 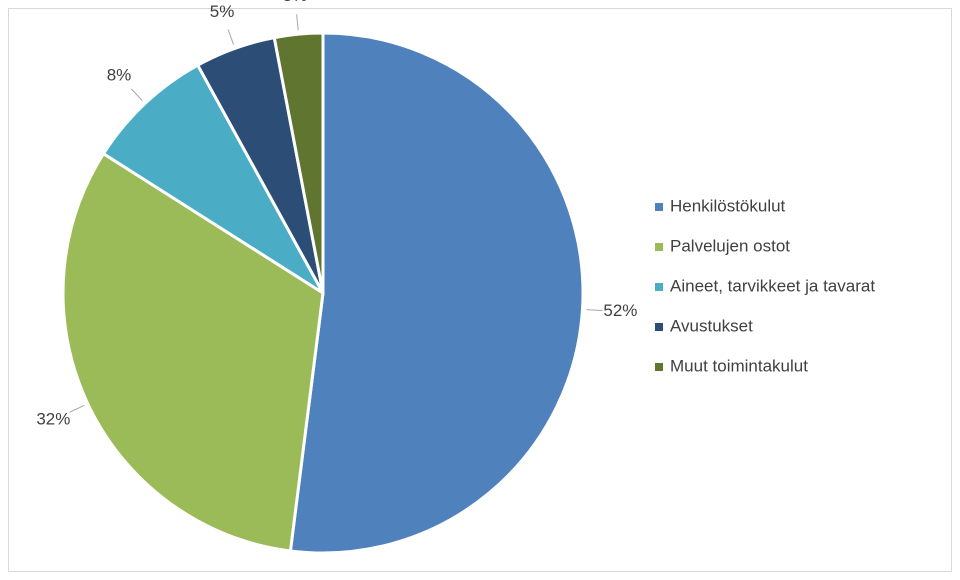 I want to click on data-label: 8%, so click(x=119, y=74).